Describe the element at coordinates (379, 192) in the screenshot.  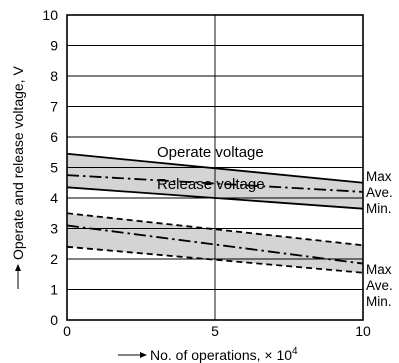
I see `end-label-0-1: Ave.` at that location.